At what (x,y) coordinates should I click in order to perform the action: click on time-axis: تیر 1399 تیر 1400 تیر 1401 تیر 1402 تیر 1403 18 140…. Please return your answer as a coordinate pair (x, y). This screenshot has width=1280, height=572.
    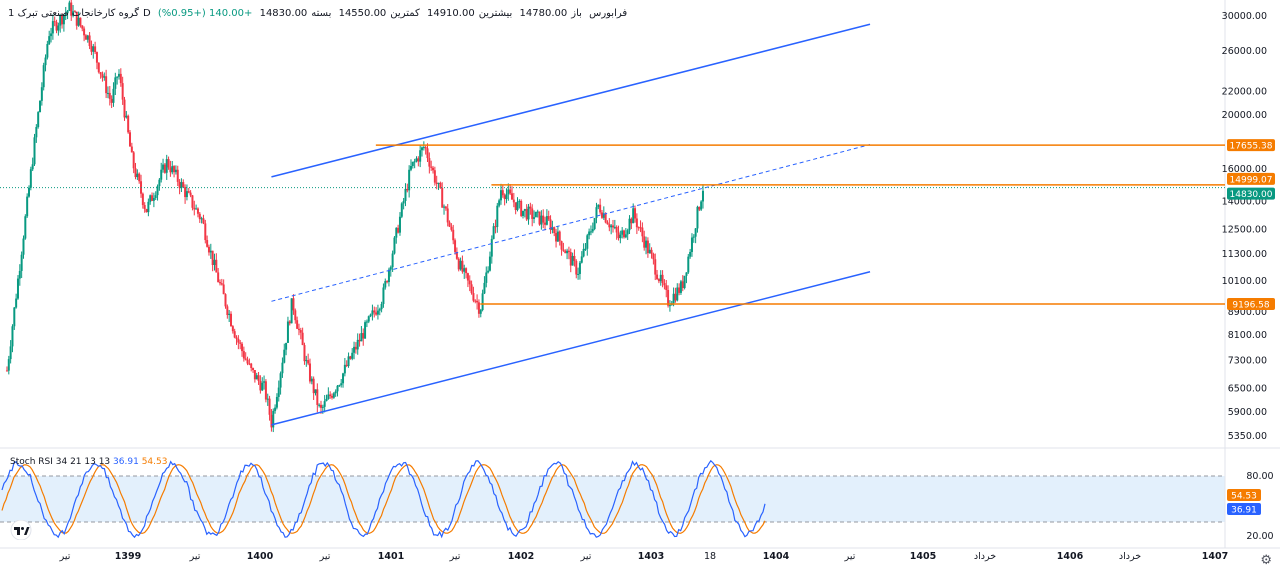
    Looking at the image, I should click on (644, 556).